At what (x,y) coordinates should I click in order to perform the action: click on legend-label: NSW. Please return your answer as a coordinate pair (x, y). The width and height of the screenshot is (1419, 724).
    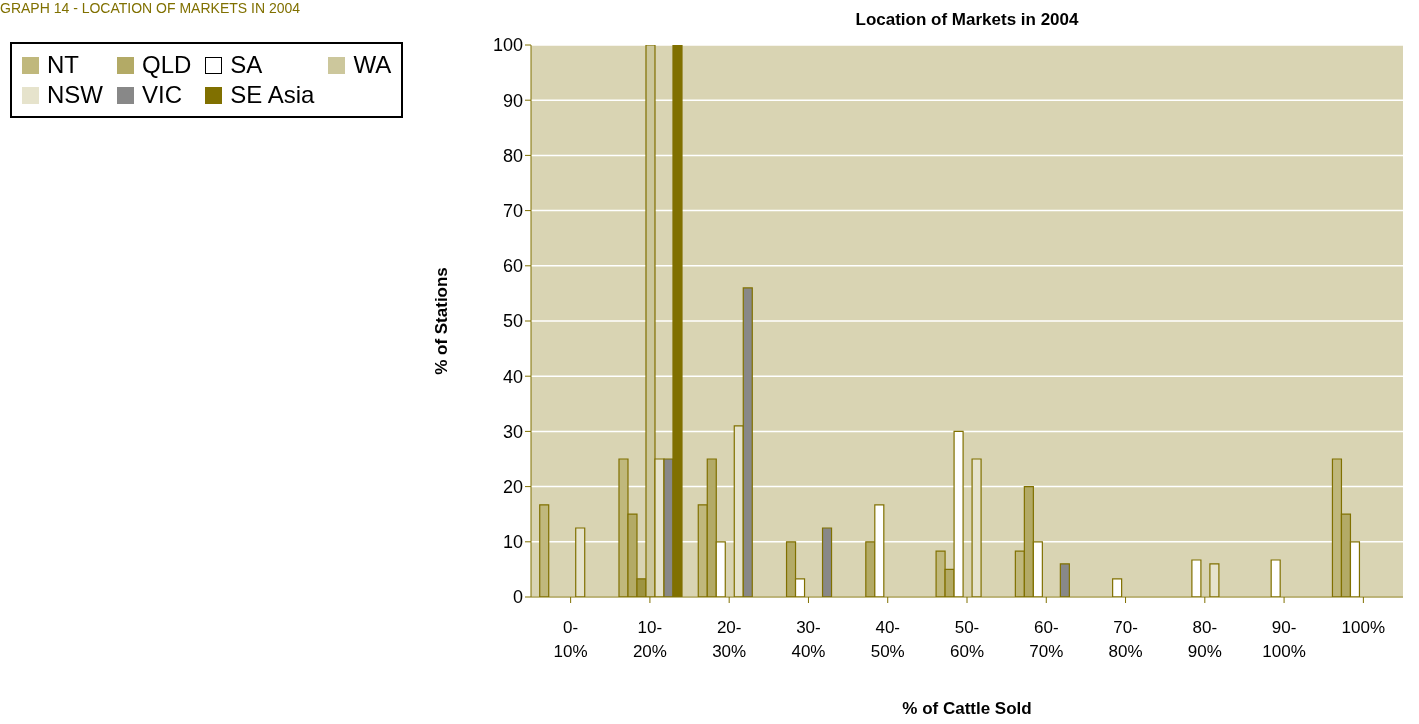
    Looking at the image, I should click on (75, 95).